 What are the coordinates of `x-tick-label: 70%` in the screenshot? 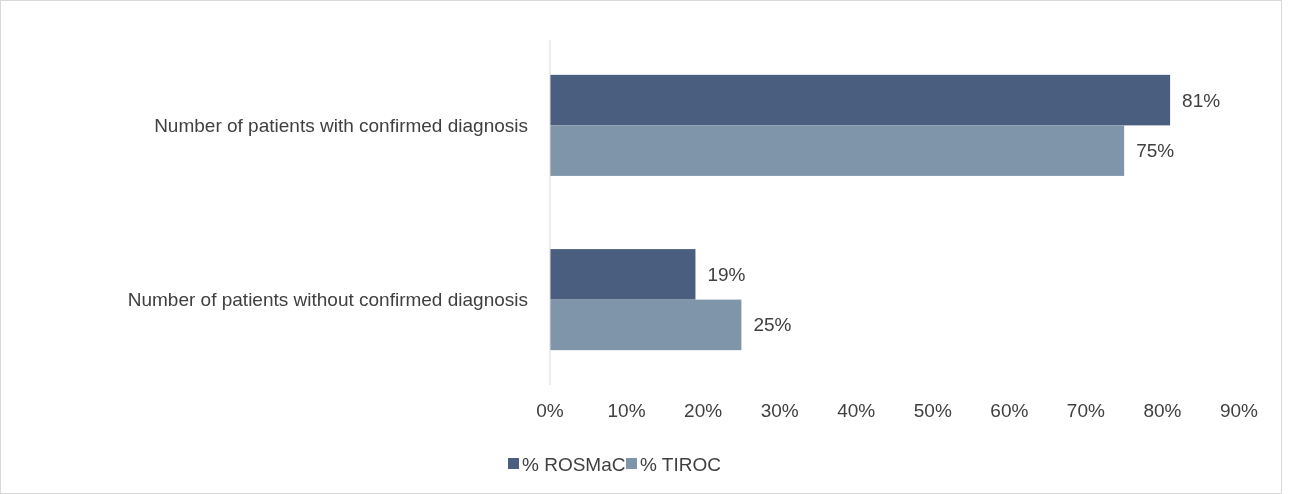 It's located at (1086, 410).